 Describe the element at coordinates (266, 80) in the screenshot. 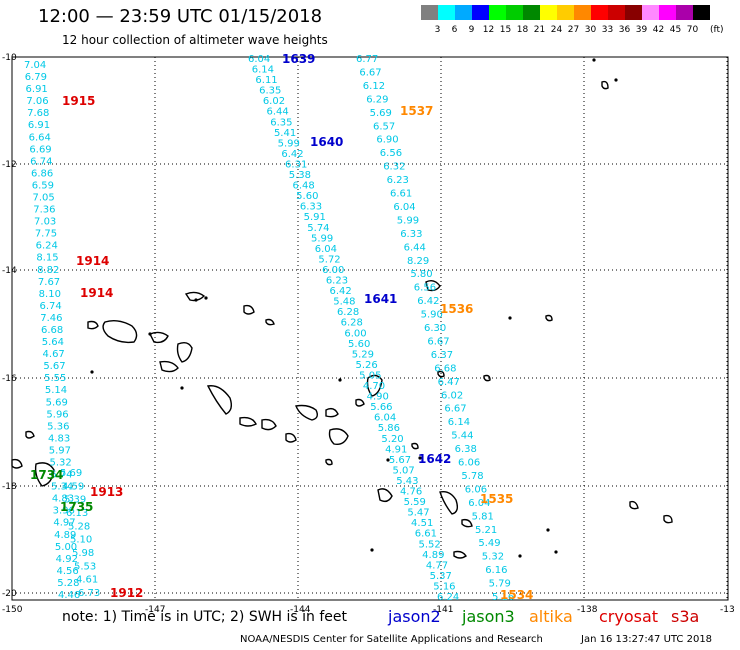

I see `wave-height-value: 6.11` at that location.